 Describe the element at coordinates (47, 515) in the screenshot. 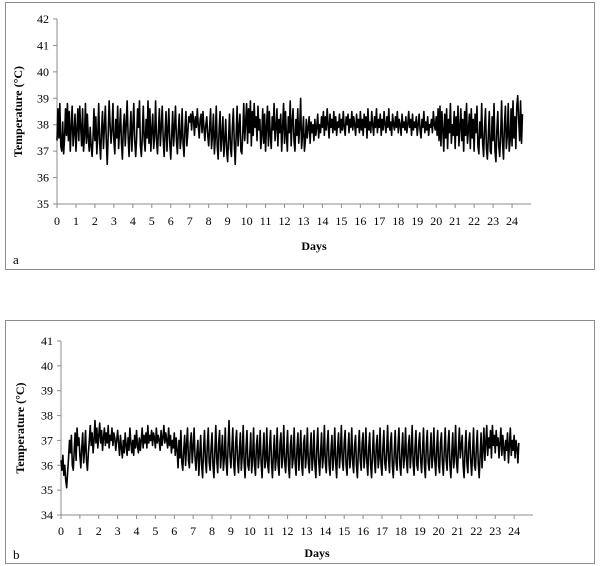

I see `y-tick-label: 34` at that location.